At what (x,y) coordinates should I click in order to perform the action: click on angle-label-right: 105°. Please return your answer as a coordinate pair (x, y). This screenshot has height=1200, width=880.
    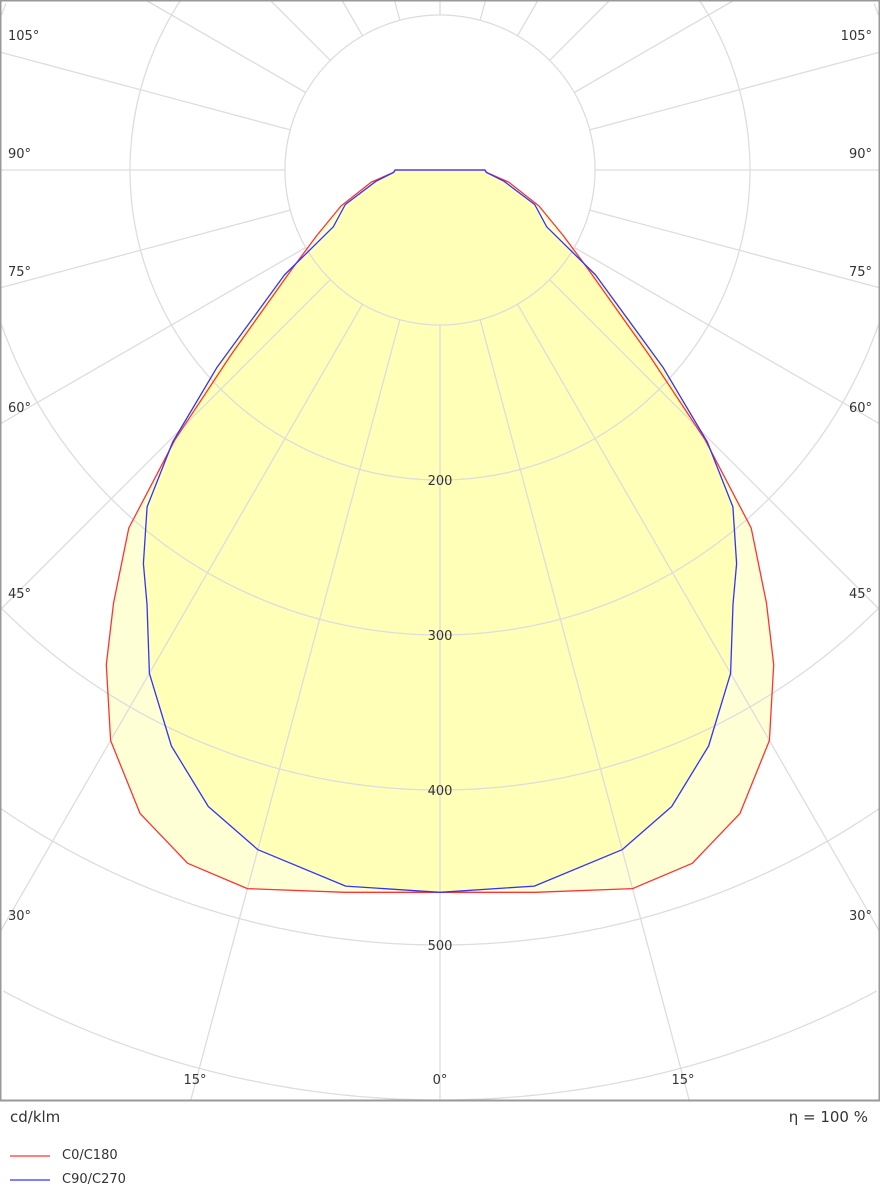
    Looking at the image, I should click on (856, 36).